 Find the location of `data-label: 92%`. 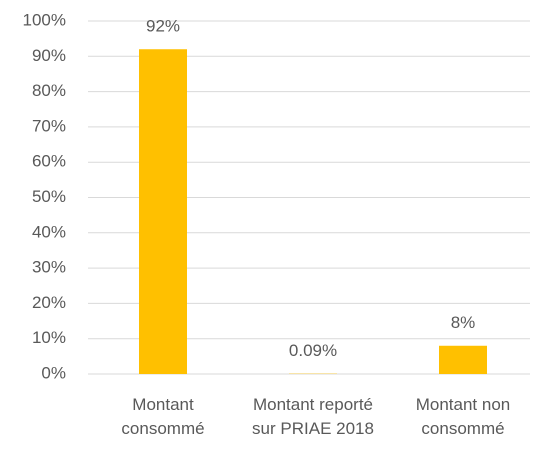

data-label: 92% is located at coordinates (163, 26).